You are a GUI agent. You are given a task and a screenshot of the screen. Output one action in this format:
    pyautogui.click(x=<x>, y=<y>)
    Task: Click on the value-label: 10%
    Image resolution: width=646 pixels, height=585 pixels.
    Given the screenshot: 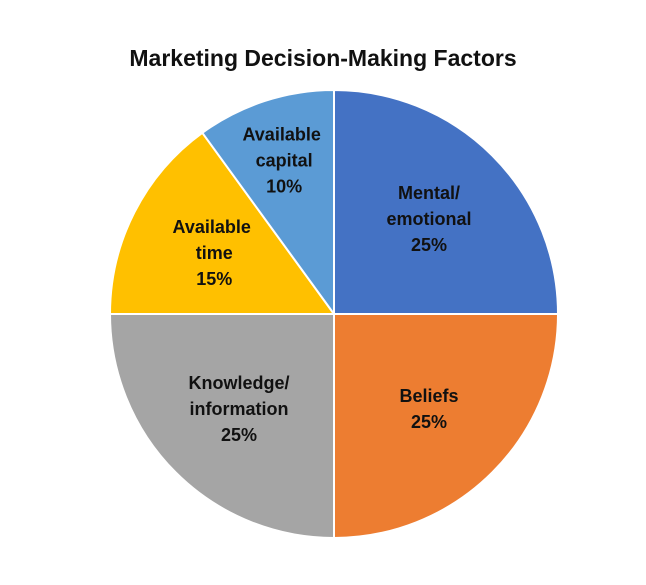 What is the action you would take?
    pyautogui.click(x=284, y=187)
    